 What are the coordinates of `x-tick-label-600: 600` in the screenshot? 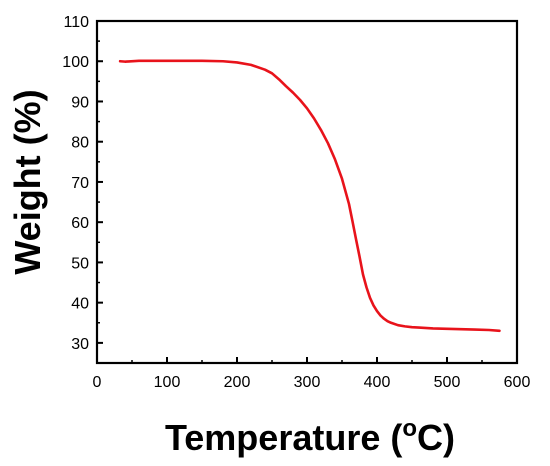 It's located at (517, 382).